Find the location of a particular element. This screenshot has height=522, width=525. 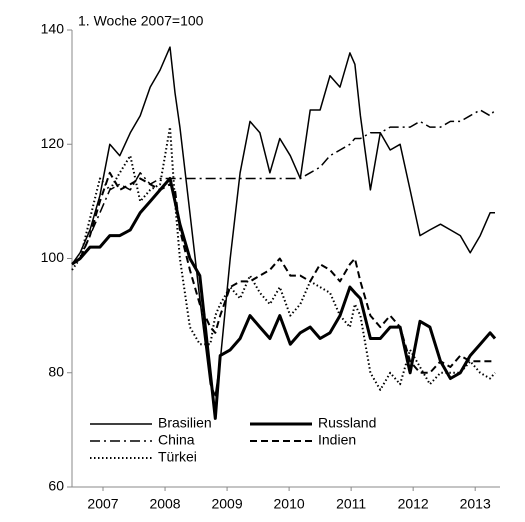

legend-label: Türkei is located at coordinates (177, 457).